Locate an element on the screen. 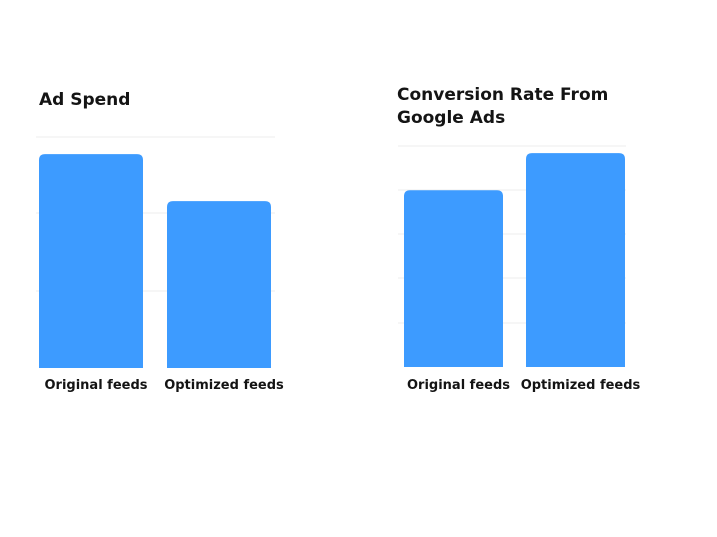 Image resolution: width=717 pixels, height=537 pixels. chart-title-ad-spend: Ad Spend is located at coordinates (85, 100).